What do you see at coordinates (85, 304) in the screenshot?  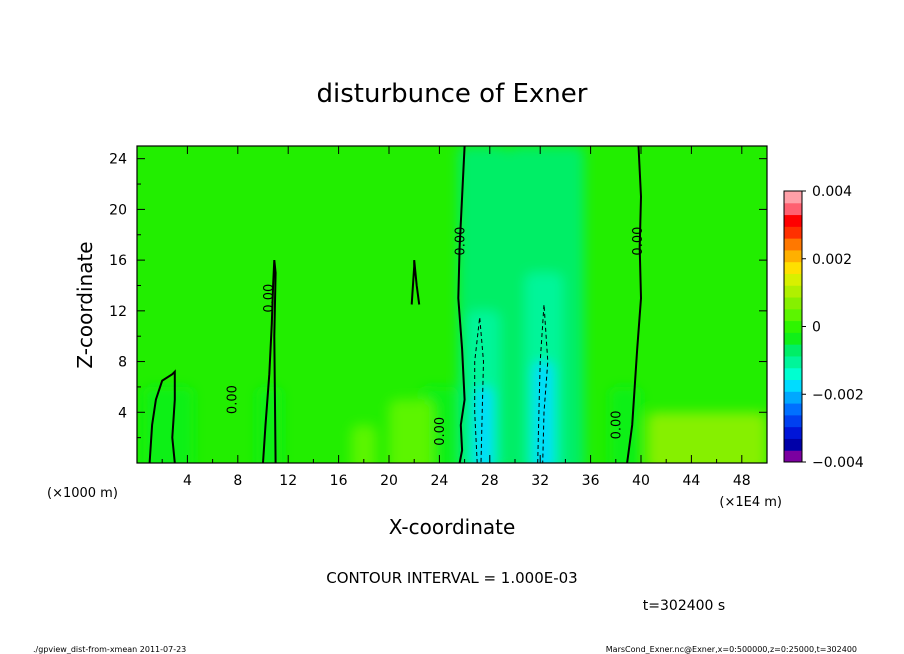 I see `y-axis-label: Z-coordinate` at bounding box center [85, 304].